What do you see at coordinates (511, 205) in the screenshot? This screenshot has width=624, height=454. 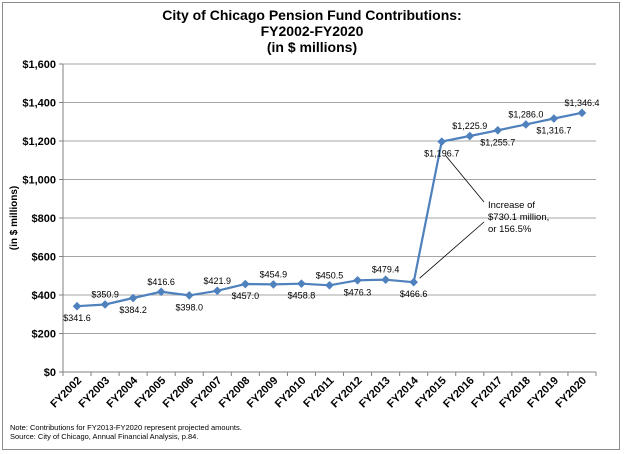 I see `annotation-line: Increase of` at bounding box center [511, 205].